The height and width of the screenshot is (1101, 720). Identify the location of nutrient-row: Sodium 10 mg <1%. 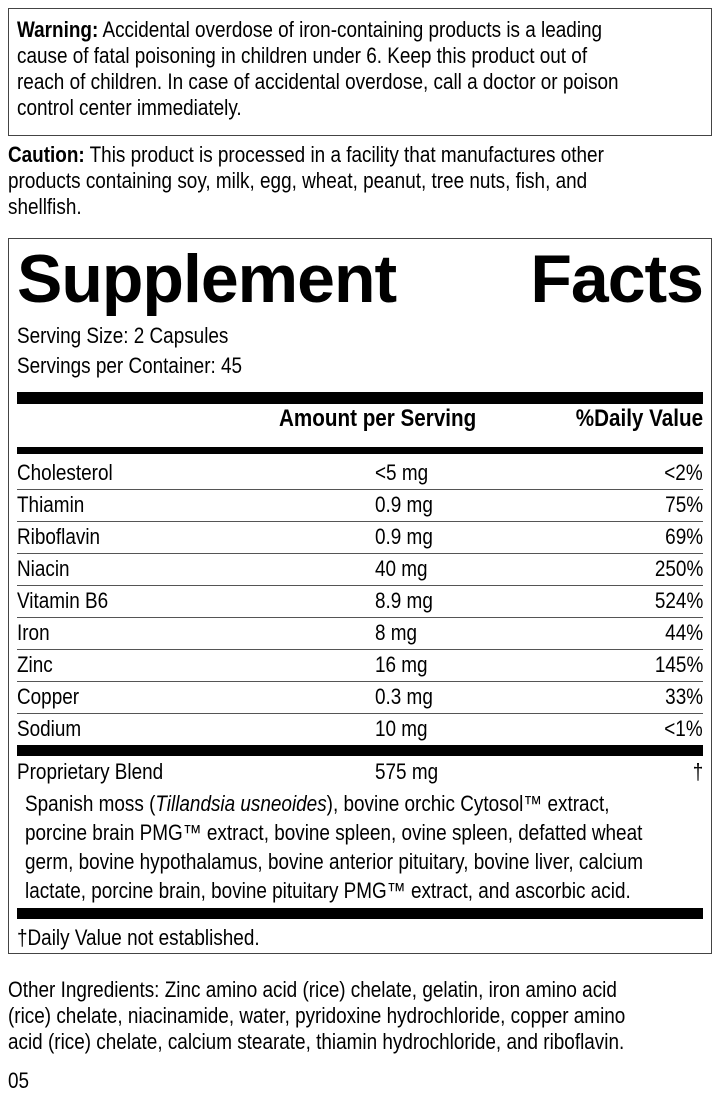
(360, 729).